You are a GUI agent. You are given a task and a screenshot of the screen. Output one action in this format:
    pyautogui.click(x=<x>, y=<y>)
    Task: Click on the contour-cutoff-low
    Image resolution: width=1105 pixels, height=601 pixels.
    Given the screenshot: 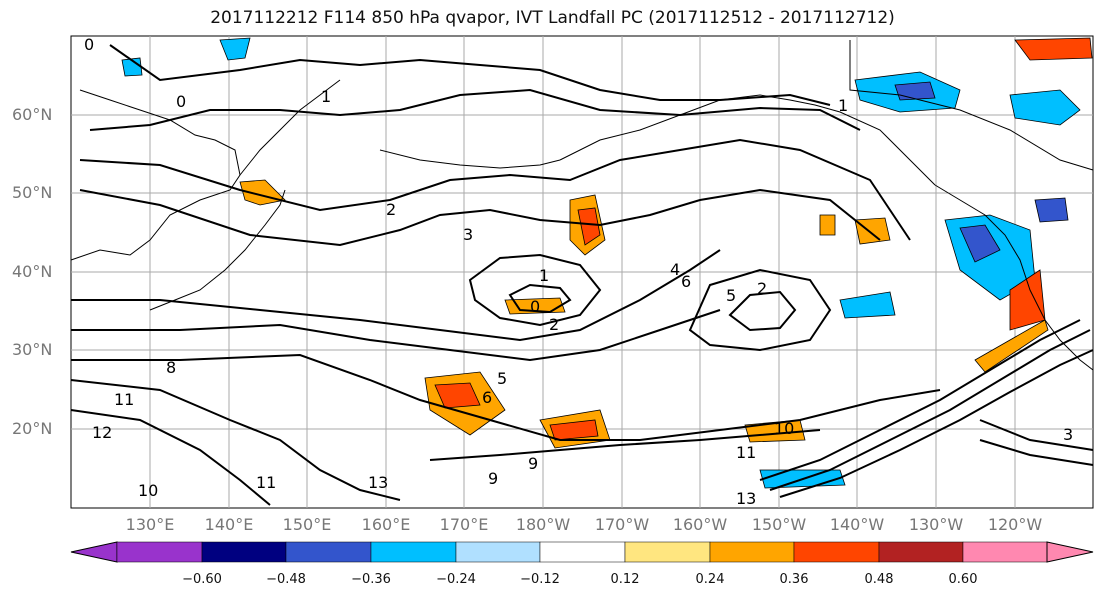 What is the action you would take?
    pyautogui.click(x=535, y=290)
    